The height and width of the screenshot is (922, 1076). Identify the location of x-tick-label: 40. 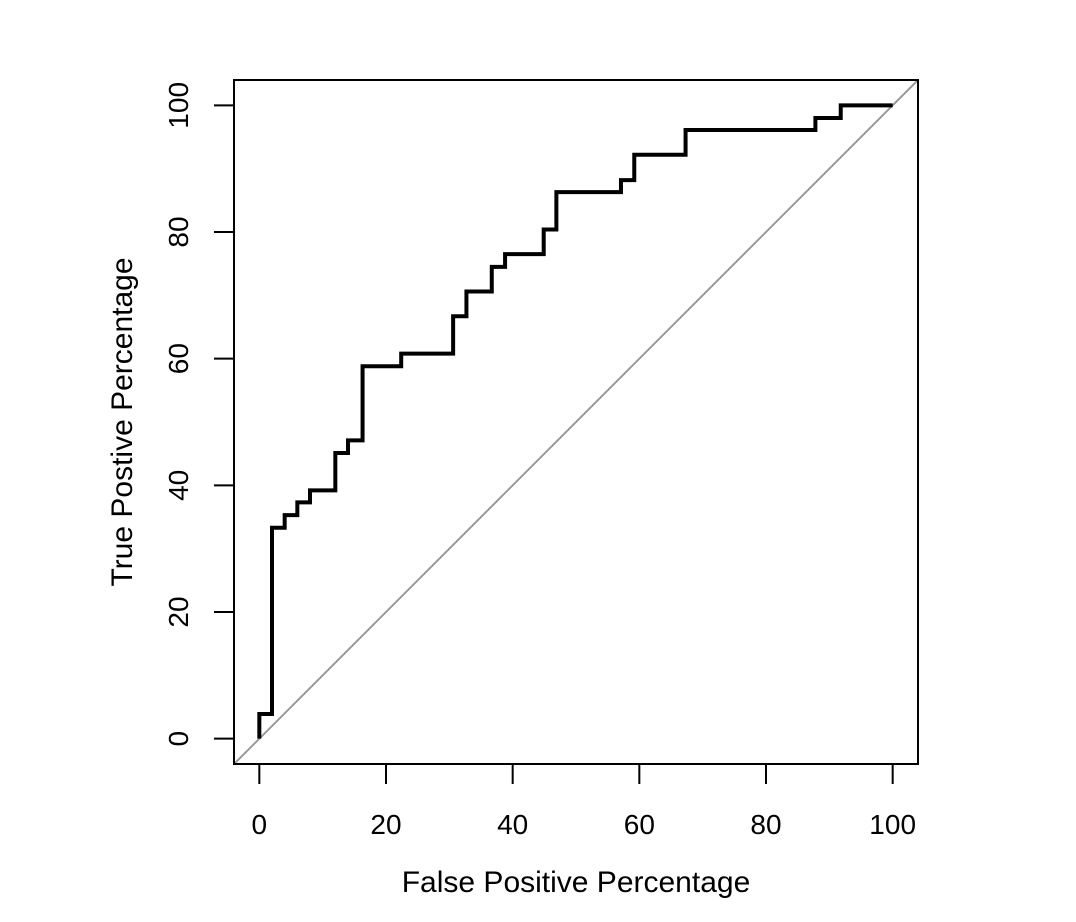
(512, 824).